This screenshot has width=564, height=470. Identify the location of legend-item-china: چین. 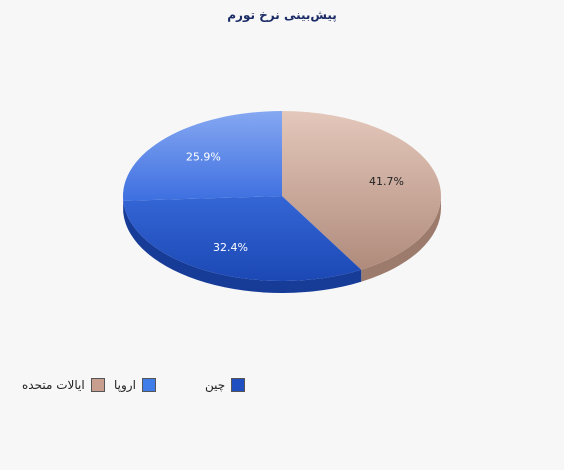
(225, 385).